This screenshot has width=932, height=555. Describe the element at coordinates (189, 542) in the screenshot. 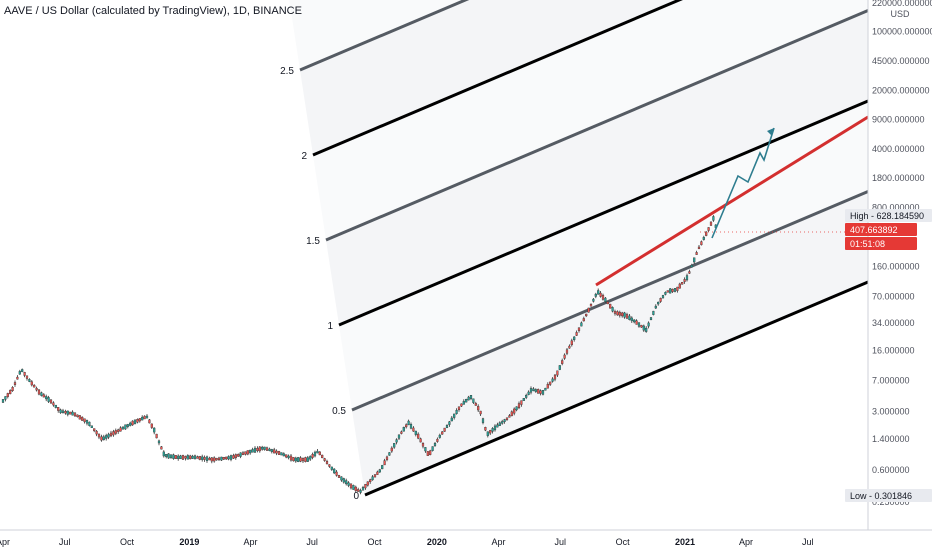

I see `x-tick-label: 2019` at that location.